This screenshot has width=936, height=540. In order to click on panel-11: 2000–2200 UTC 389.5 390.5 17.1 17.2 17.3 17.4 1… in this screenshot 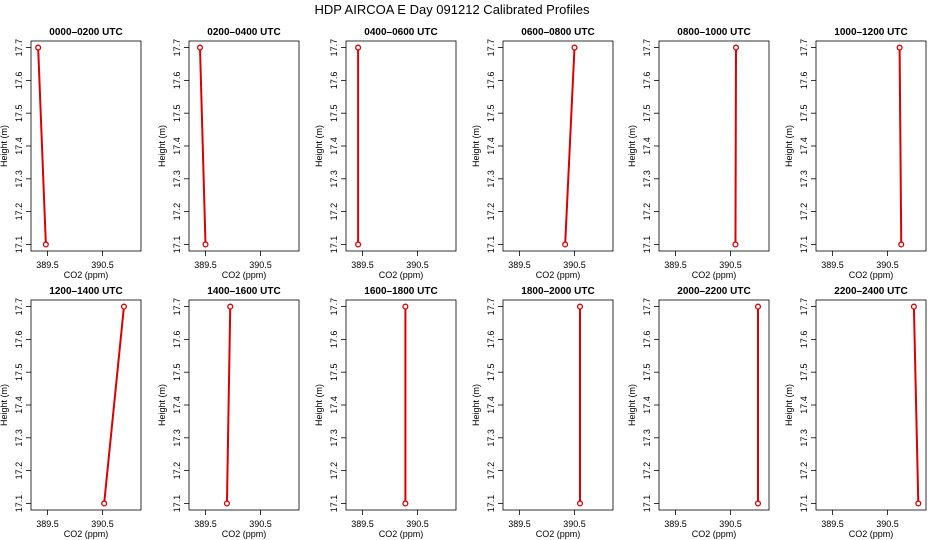, I will do `click(698, 412)`.